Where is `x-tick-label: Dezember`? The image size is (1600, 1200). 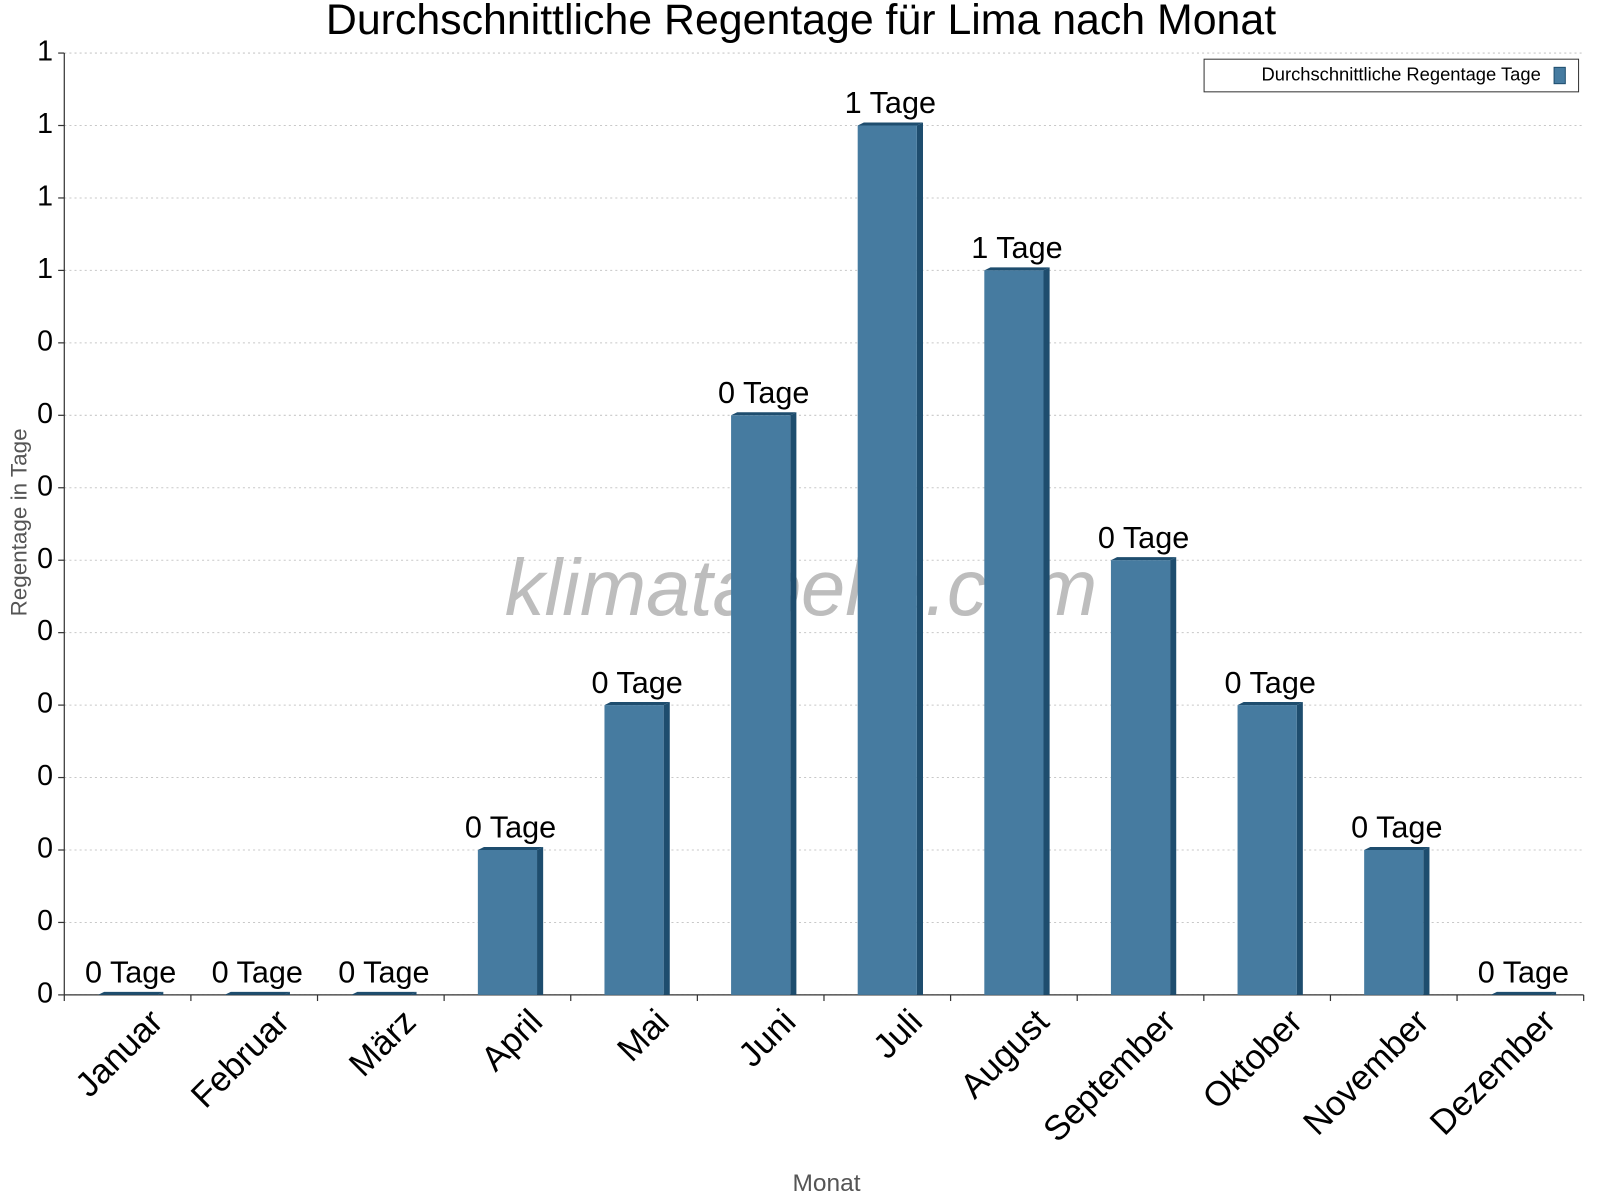
x-tick-label: Dezember is located at coordinates (1493, 1073).